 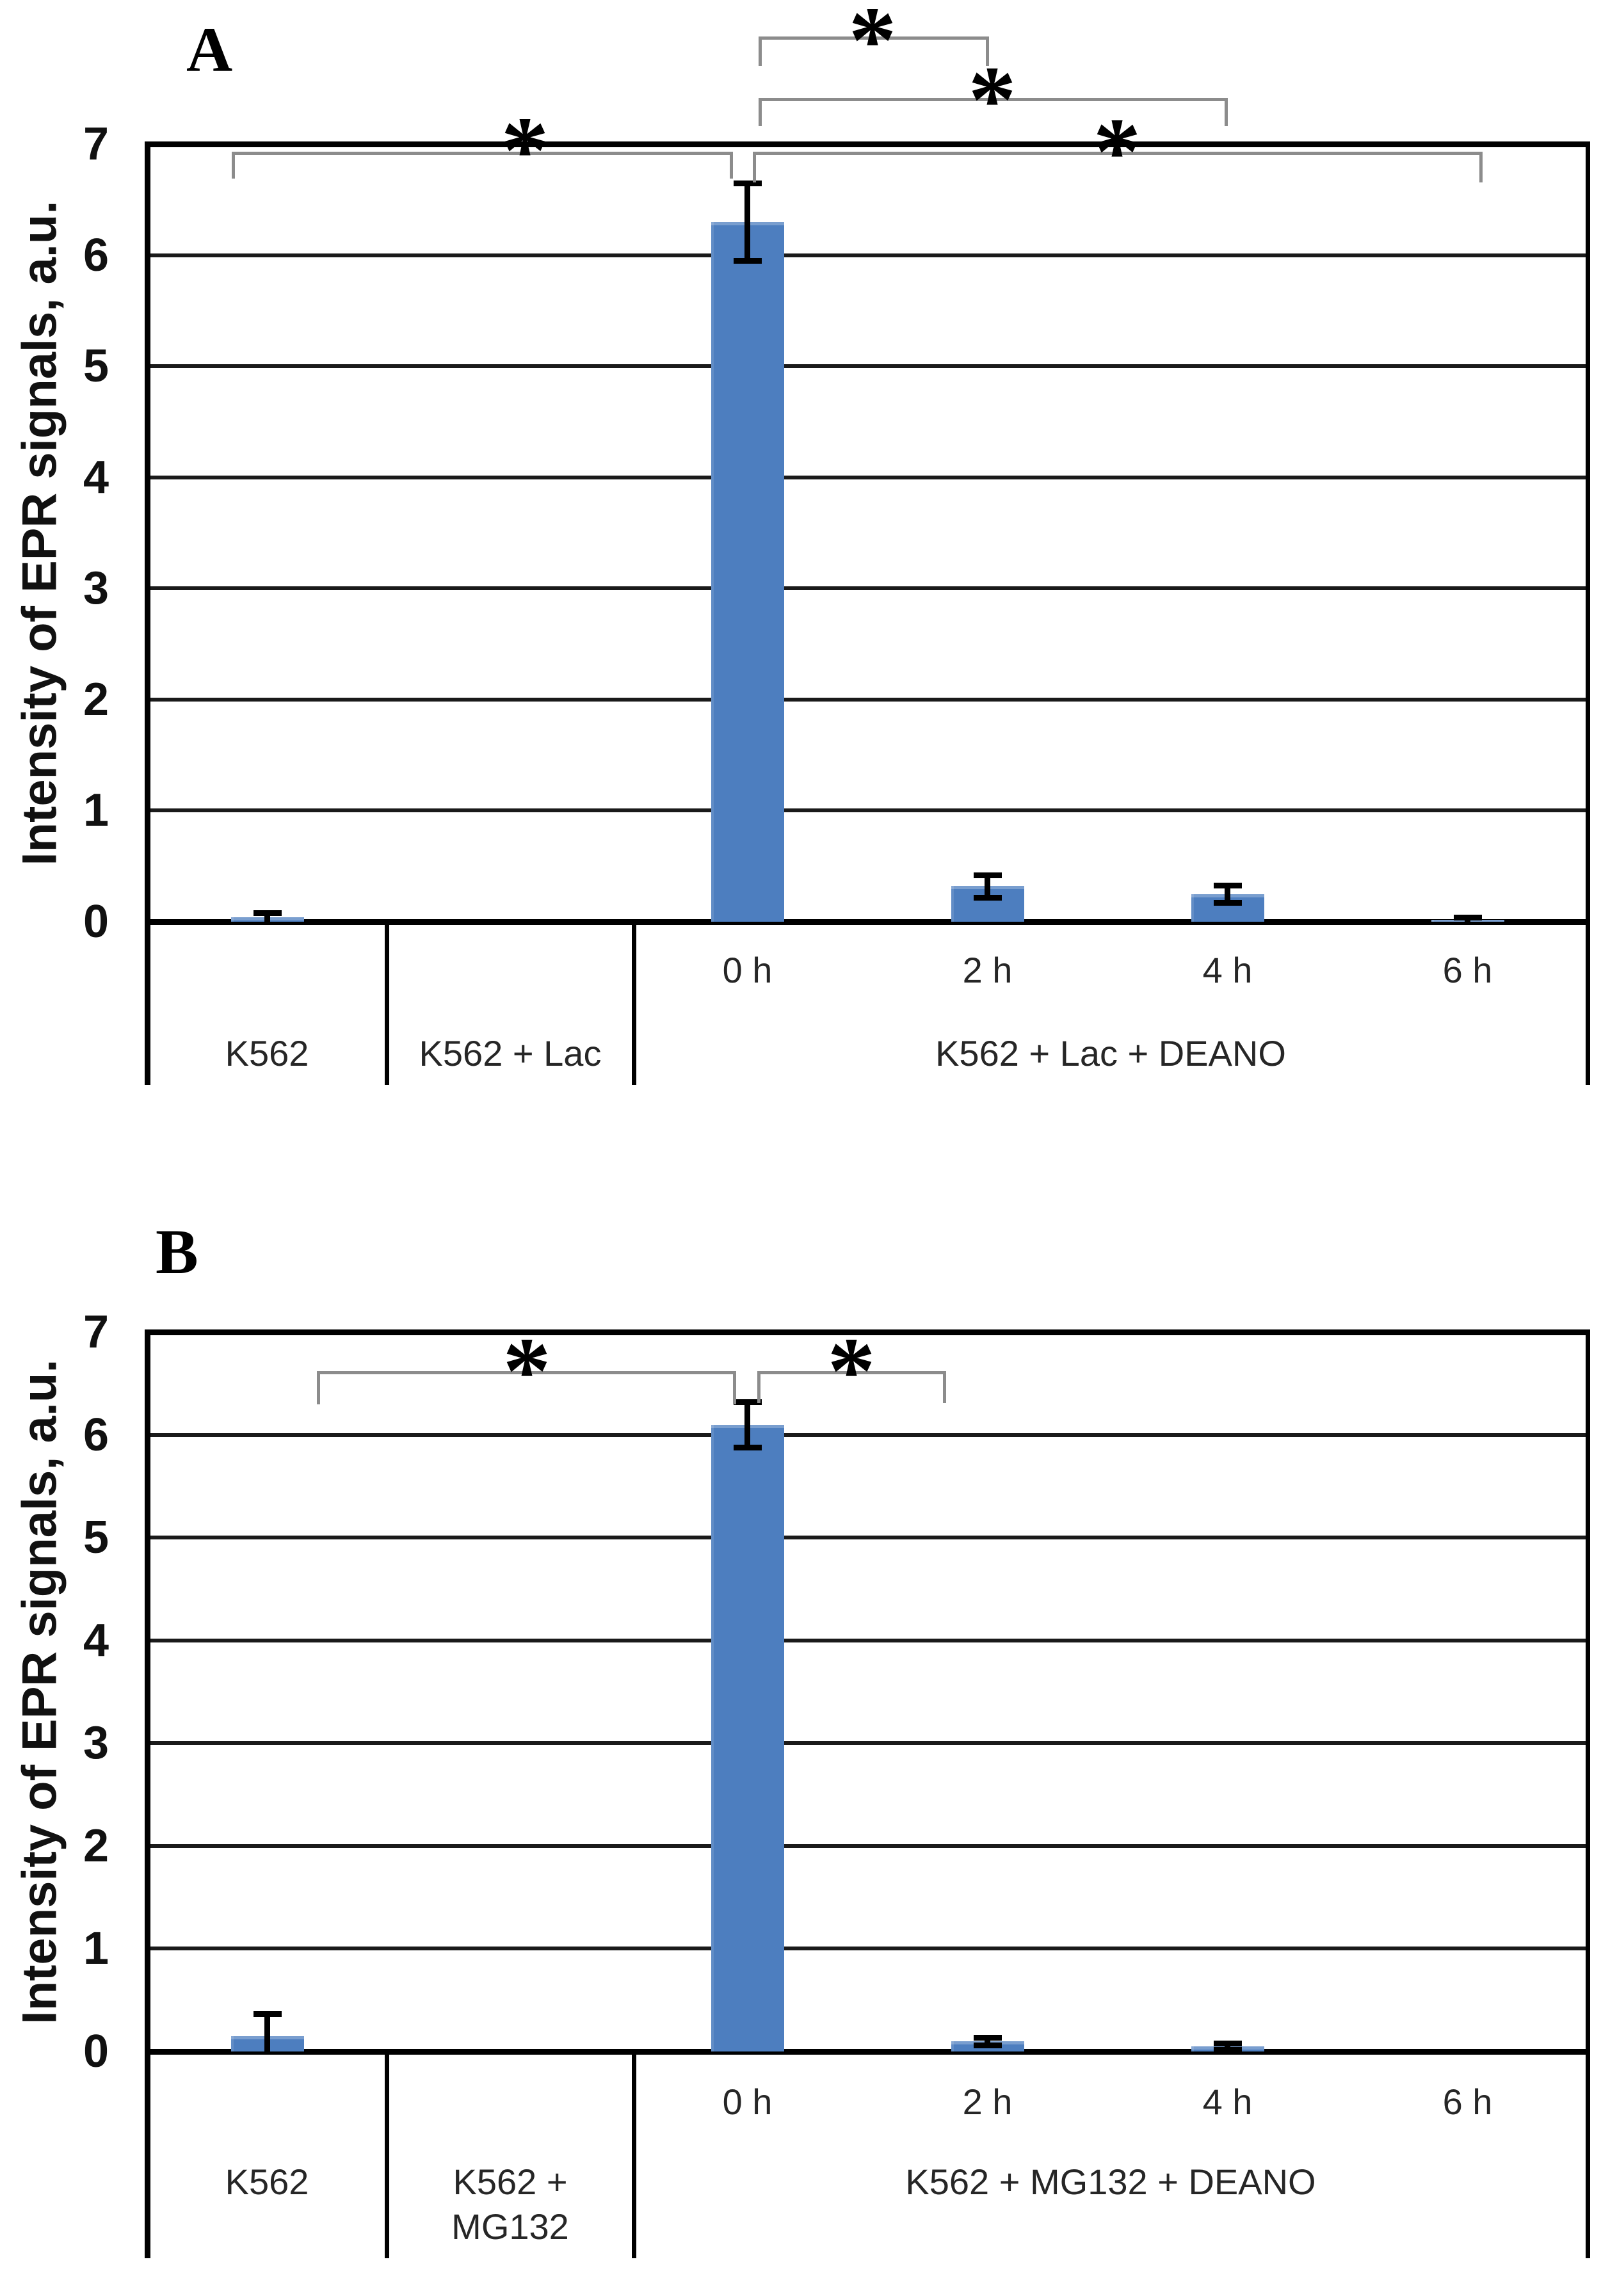 What do you see at coordinates (510, 1053) in the screenshot?
I see `group-label: K562 + Lac` at bounding box center [510, 1053].